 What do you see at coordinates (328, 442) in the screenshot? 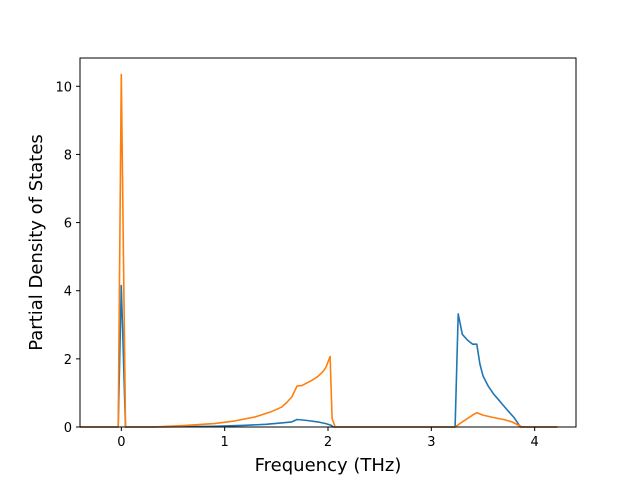
I see `x-tick-label: 2` at bounding box center [328, 442].